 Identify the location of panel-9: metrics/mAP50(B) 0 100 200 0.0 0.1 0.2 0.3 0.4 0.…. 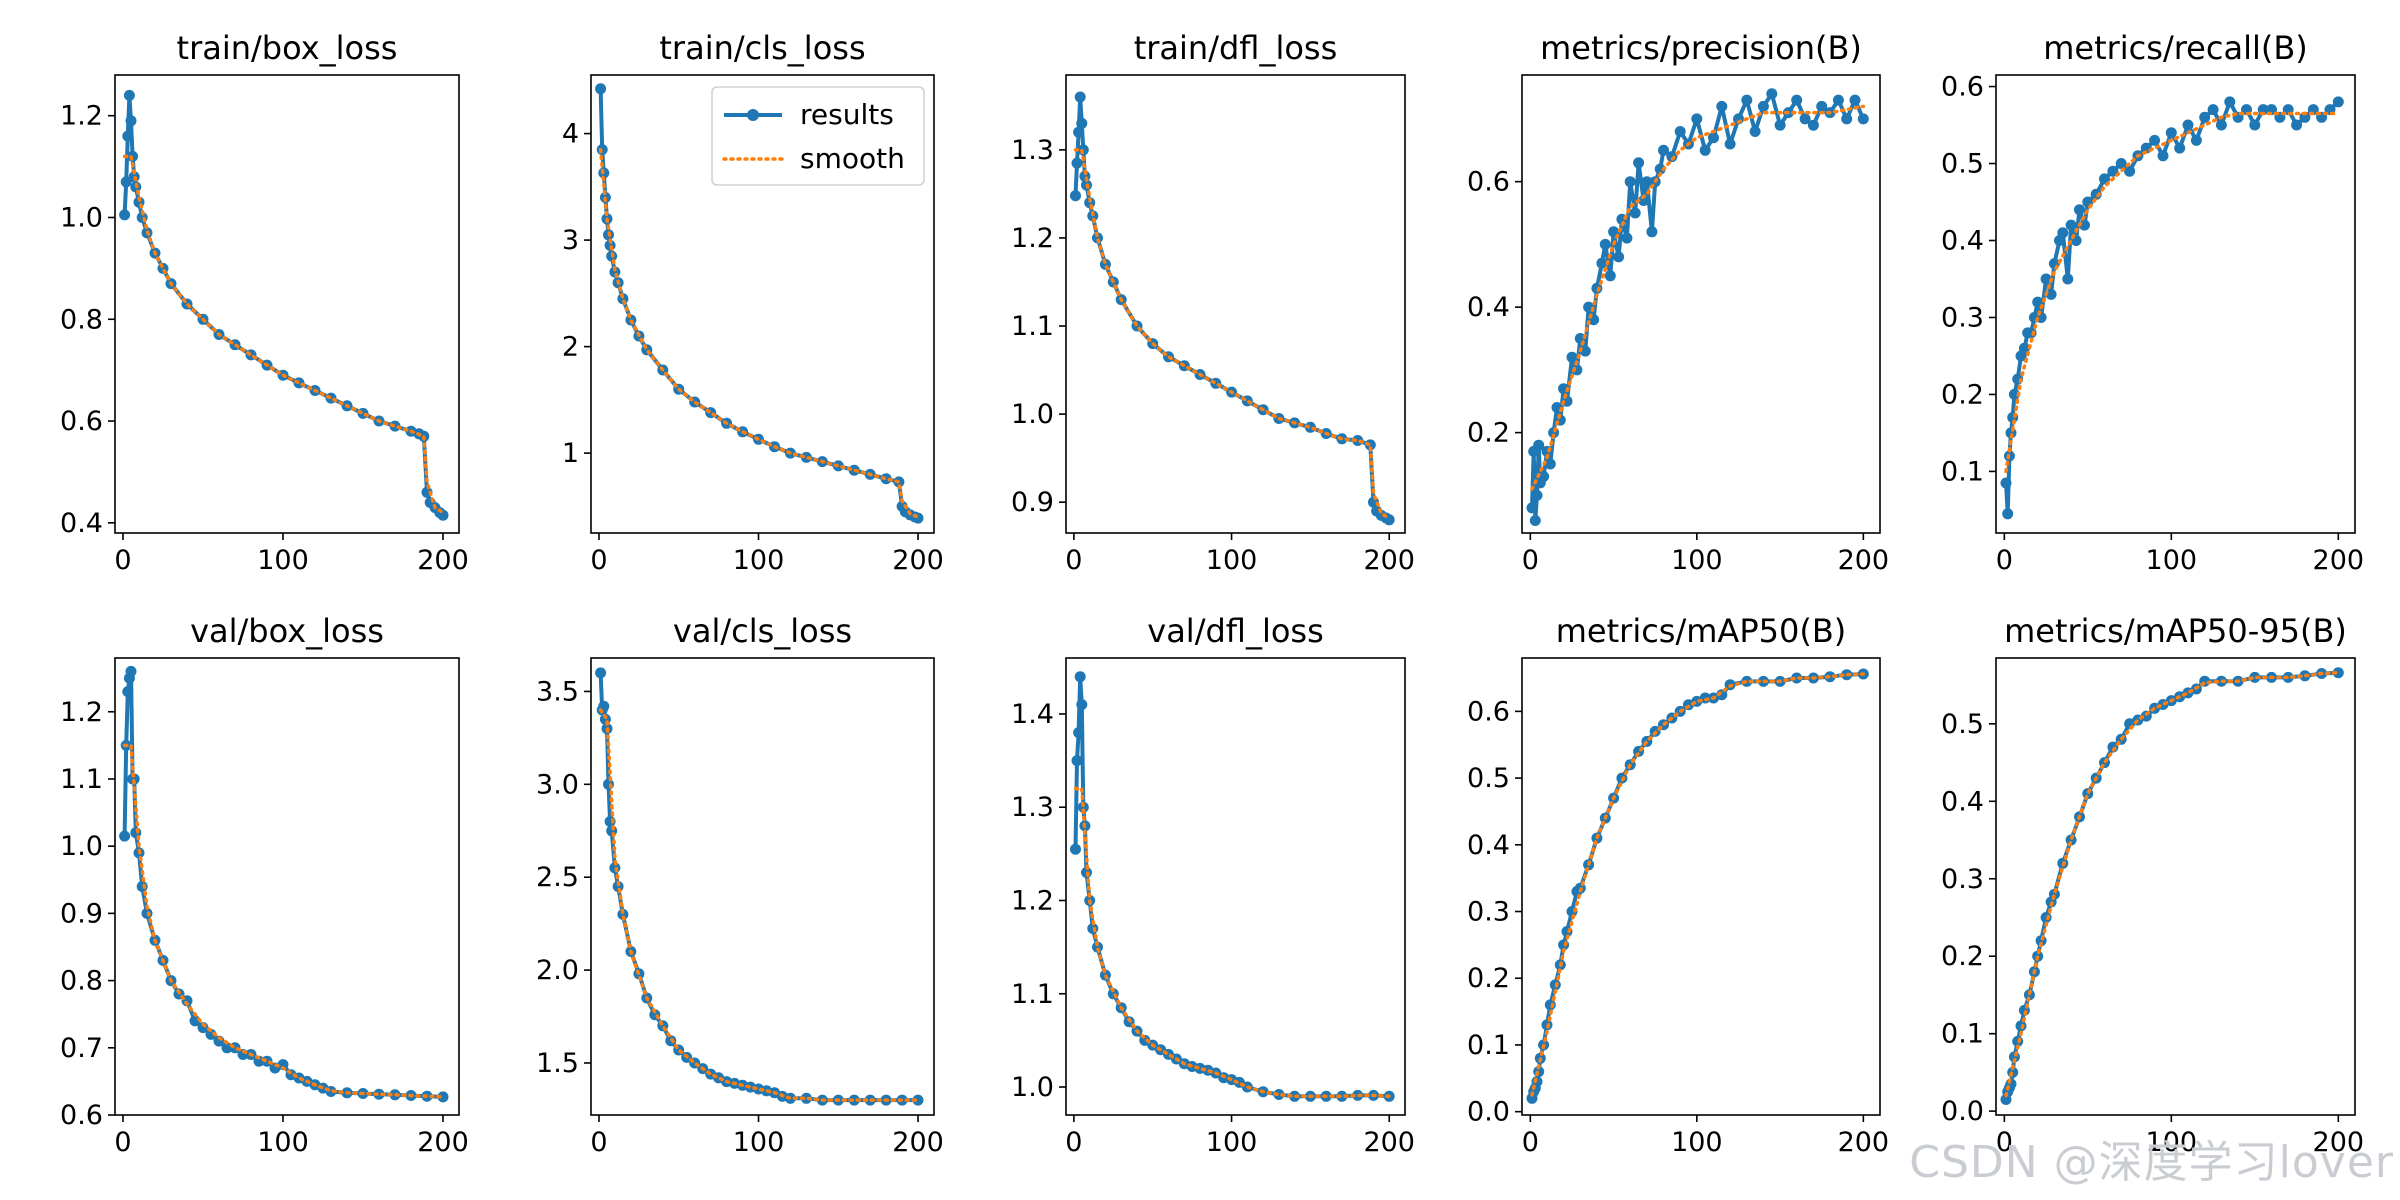
(1678, 885).